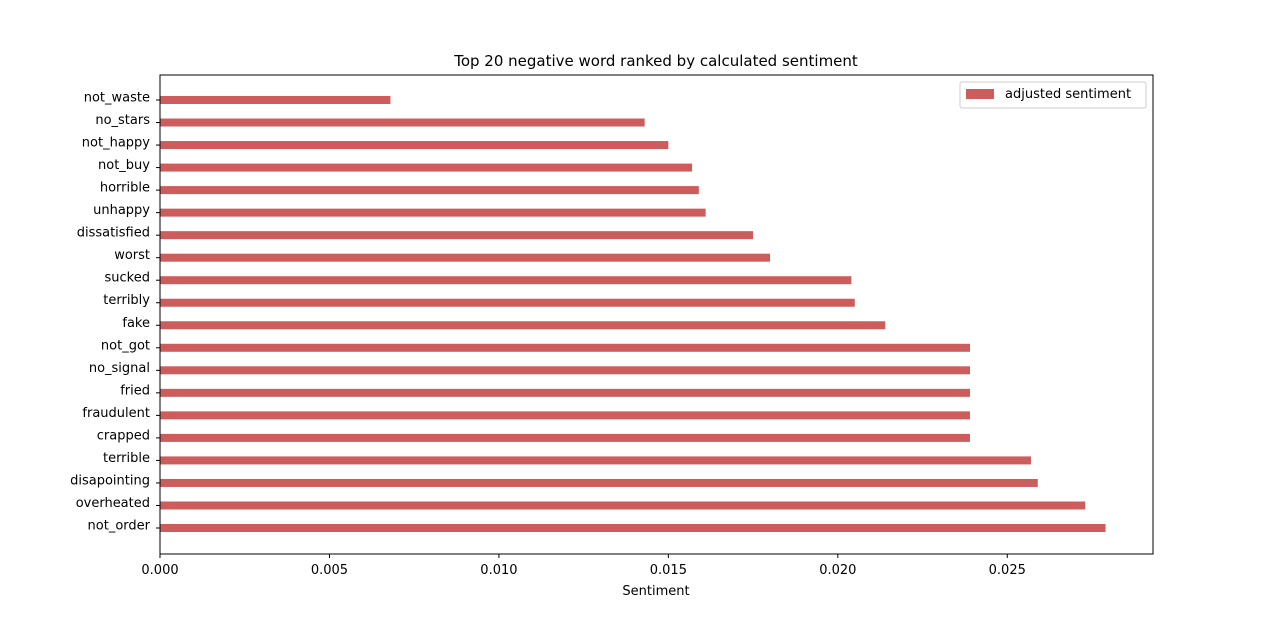 The image size is (1280, 623). Describe the element at coordinates (1068, 94) in the screenshot. I see `legend-label: adjusted sentiment` at that location.